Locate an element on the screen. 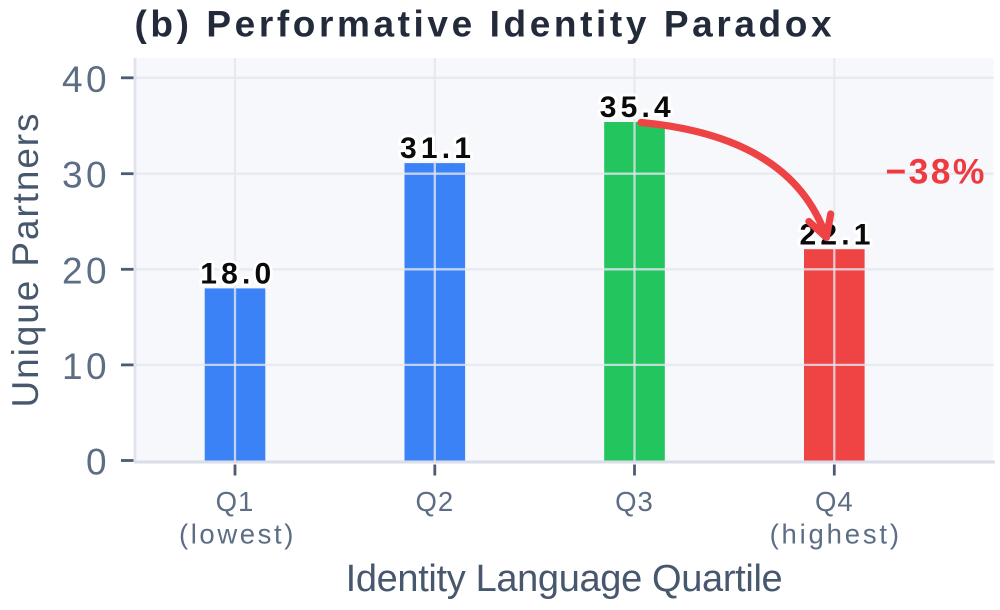 The height and width of the screenshot is (610, 1000). svg-text: Unique Partners is located at coordinates (25, 260).